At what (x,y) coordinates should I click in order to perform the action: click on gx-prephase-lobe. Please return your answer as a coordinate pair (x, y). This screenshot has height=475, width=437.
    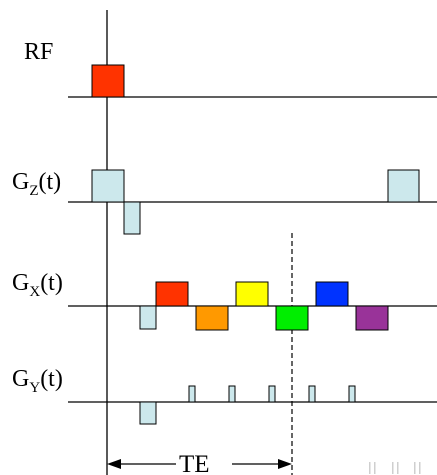
    Looking at the image, I should click on (148, 317).